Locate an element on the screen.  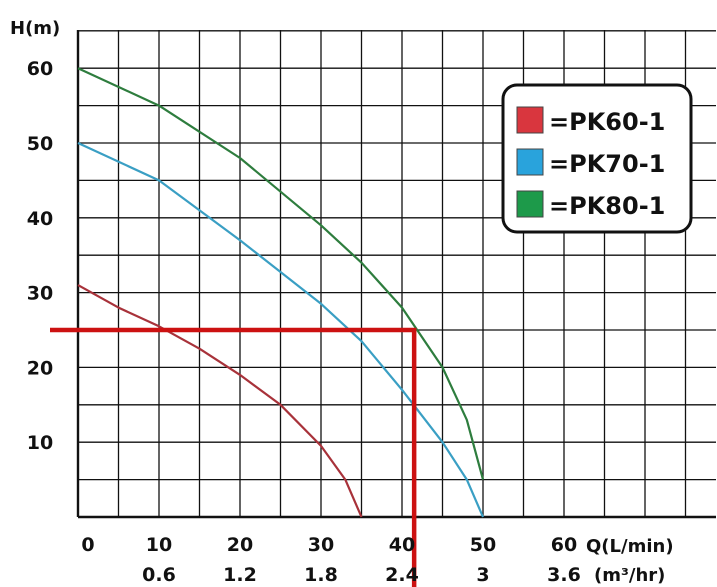
y-tick-label: 50 is located at coordinates (40, 144).